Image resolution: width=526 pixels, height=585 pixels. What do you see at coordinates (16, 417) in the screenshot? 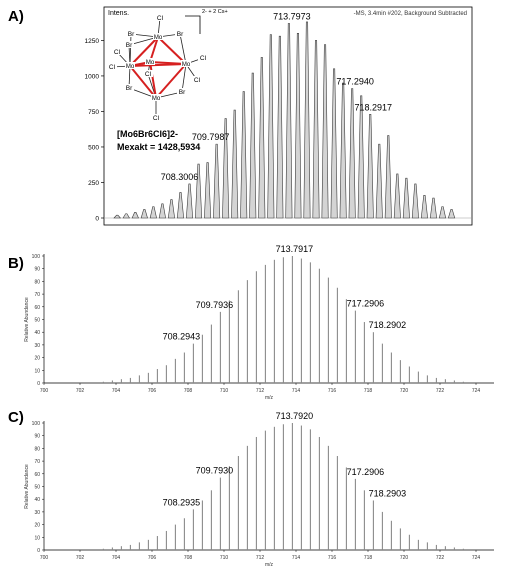
I see `panel-label-c: C)` at bounding box center [16, 417].